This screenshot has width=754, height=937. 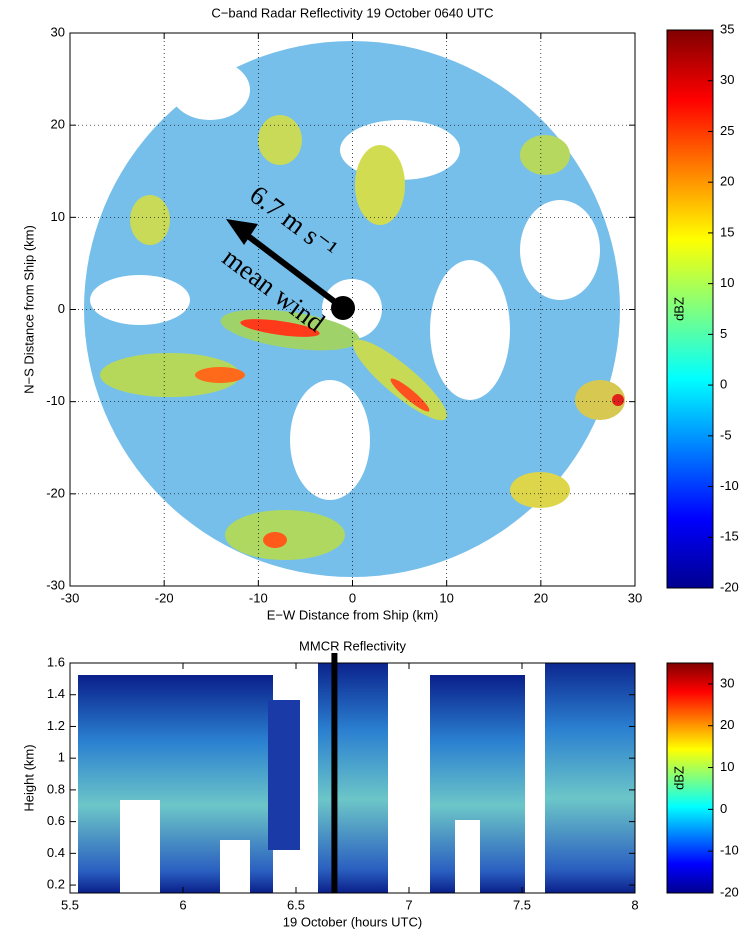 What do you see at coordinates (352, 645) in the screenshot?
I see `chart-title: MMCR Reflectivity` at bounding box center [352, 645].